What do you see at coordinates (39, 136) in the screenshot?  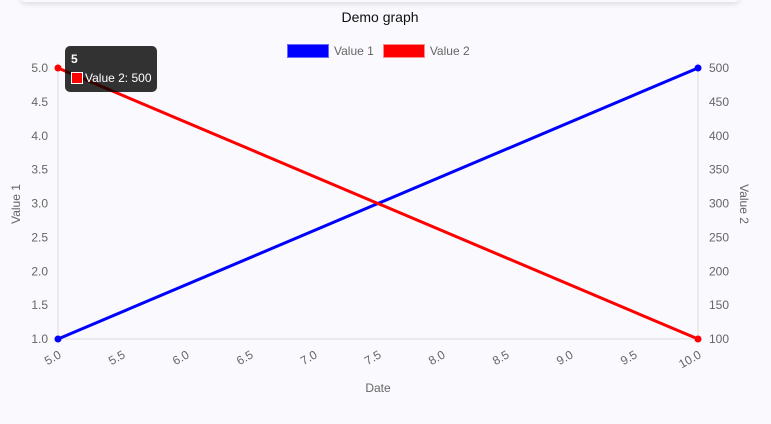 I see `y-left-tick: 4.0` at bounding box center [39, 136].